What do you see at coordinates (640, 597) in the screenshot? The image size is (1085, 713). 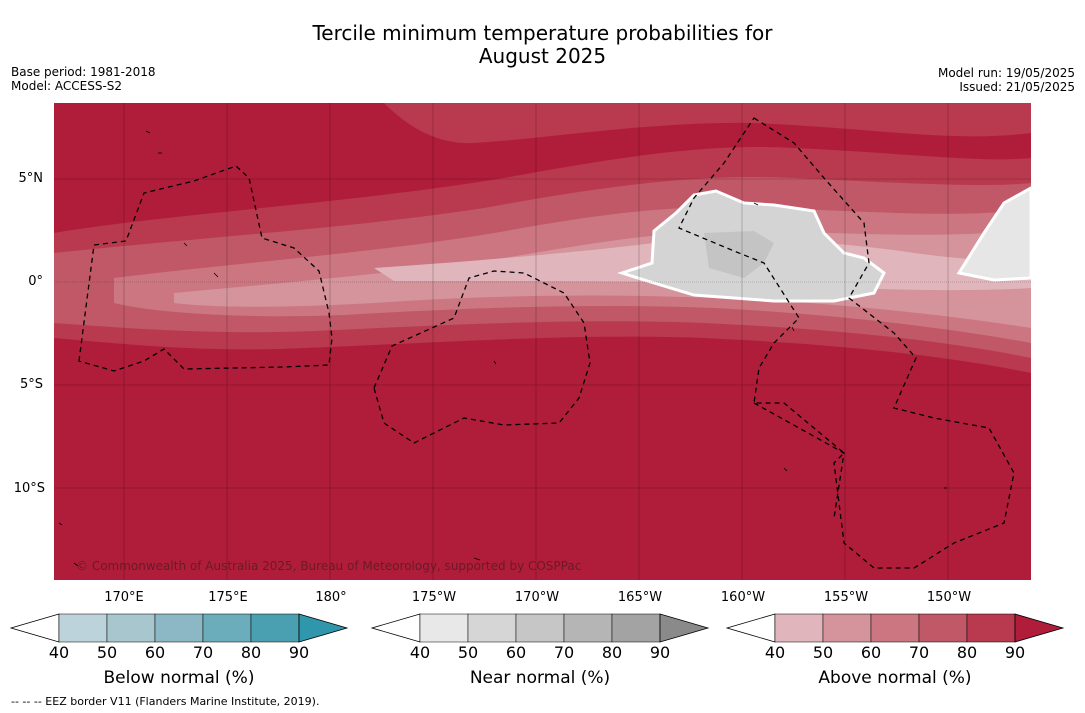 I see `lon-label-165w: 165°W` at bounding box center [640, 597].